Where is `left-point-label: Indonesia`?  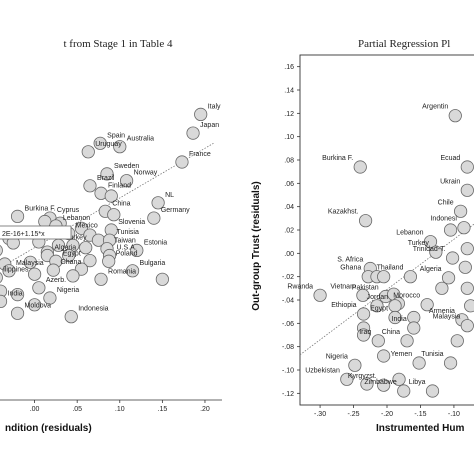 left-point-label: Indonesia is located at coordinates (93, 309).